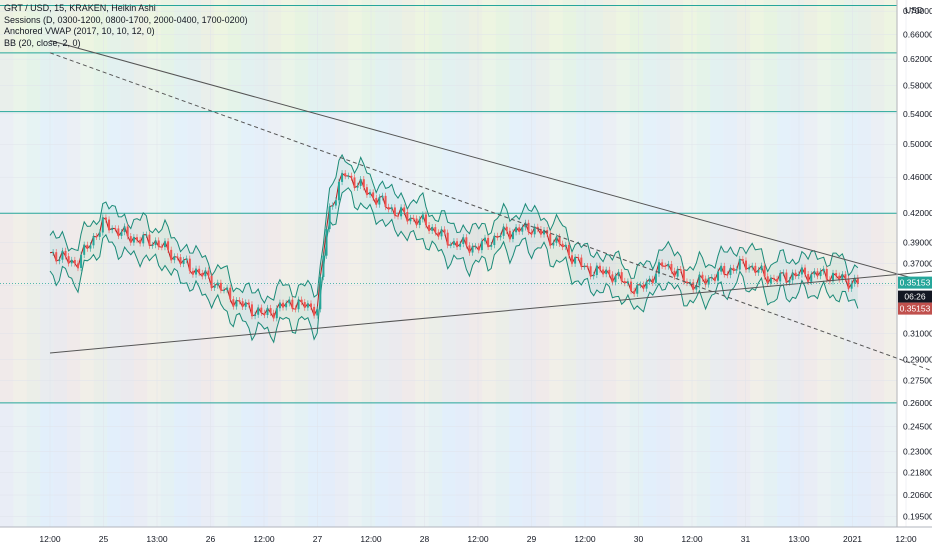 This screenshot has height=550, width=932. Describe the element at coordinates (915, 283) in the screenshot. I see `last-price-tag: 0.35153` at that location.